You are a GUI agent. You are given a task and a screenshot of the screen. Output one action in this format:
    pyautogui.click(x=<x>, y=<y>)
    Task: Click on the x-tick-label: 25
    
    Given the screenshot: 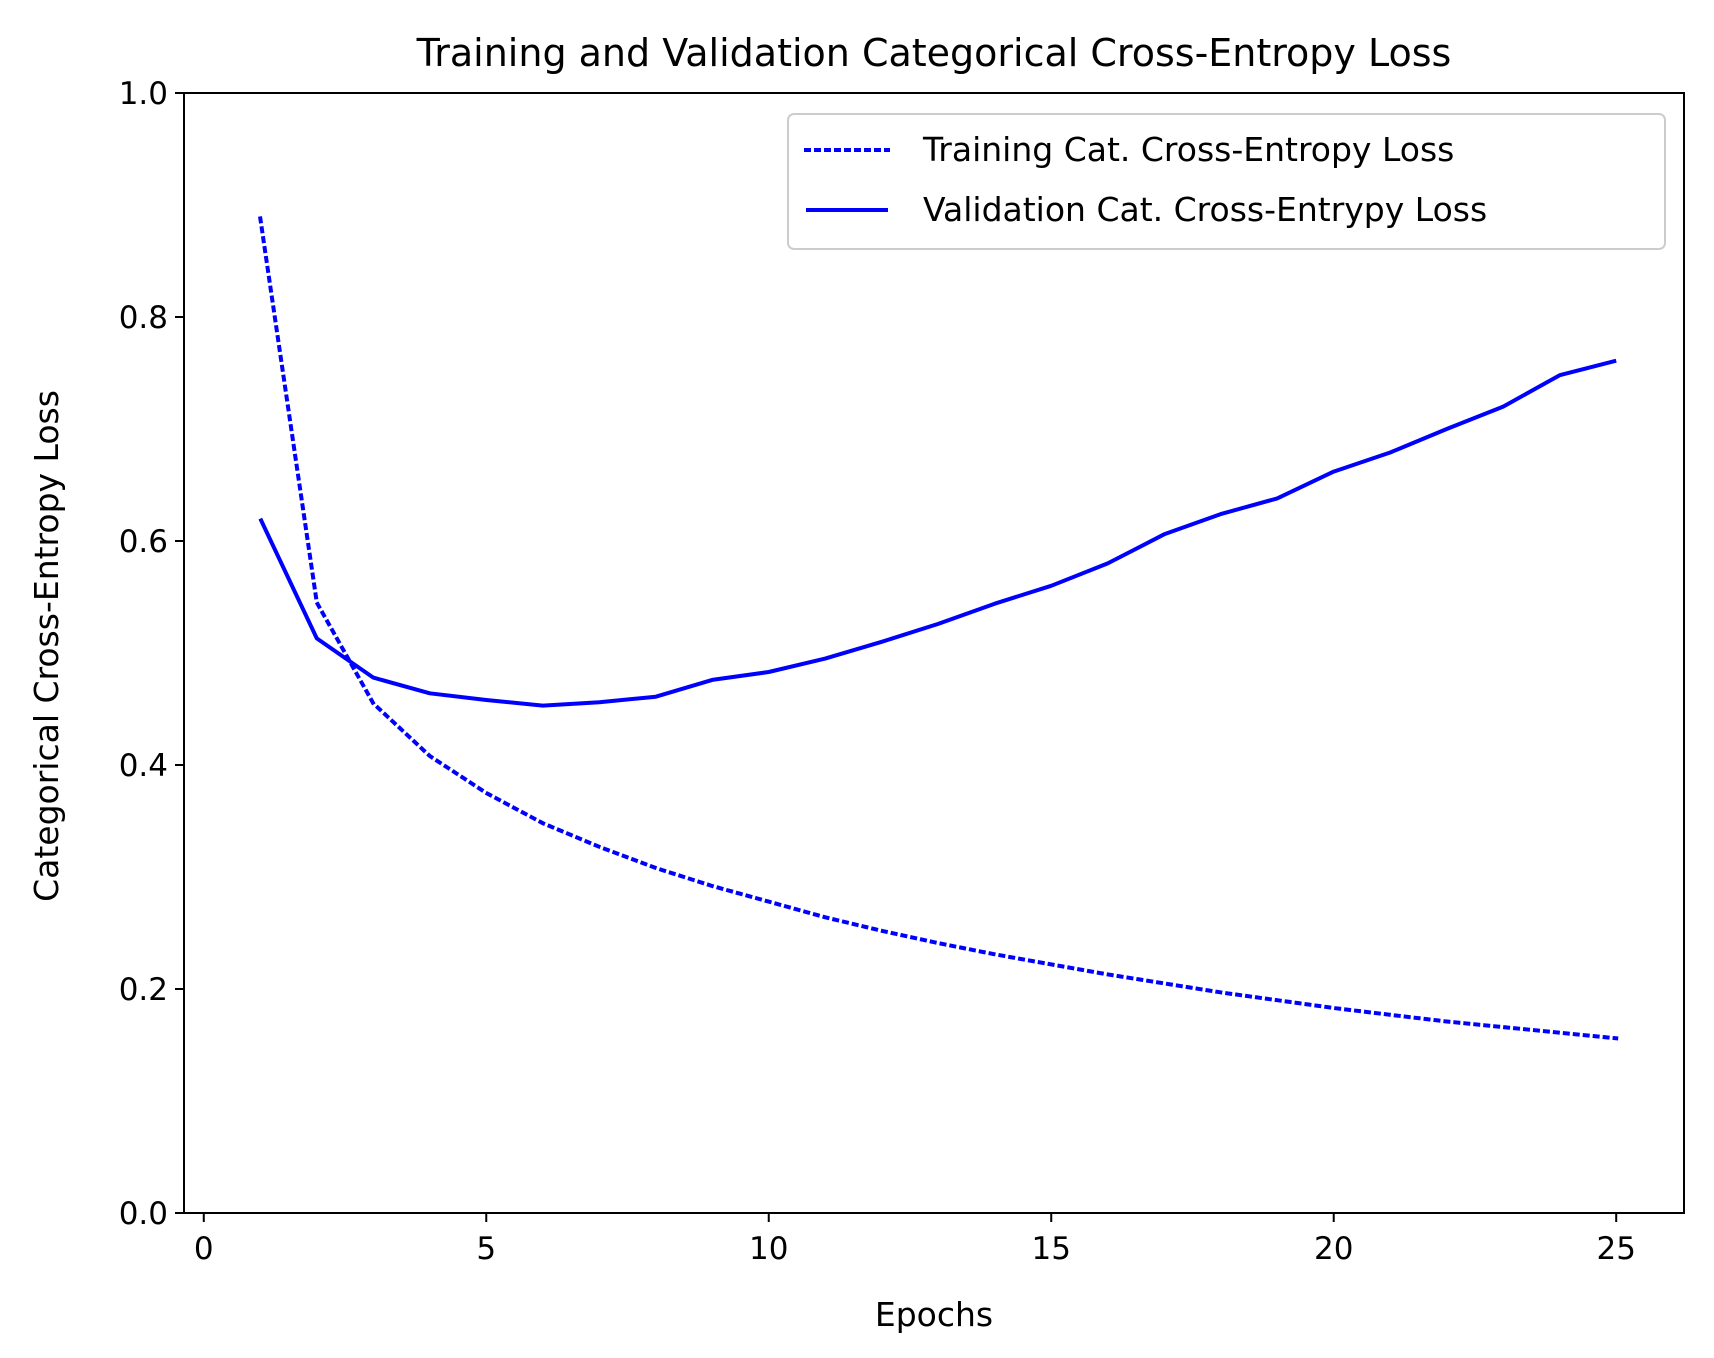 What is the action you would take?
    pyautogui.click(x=1615, y=1249)
    